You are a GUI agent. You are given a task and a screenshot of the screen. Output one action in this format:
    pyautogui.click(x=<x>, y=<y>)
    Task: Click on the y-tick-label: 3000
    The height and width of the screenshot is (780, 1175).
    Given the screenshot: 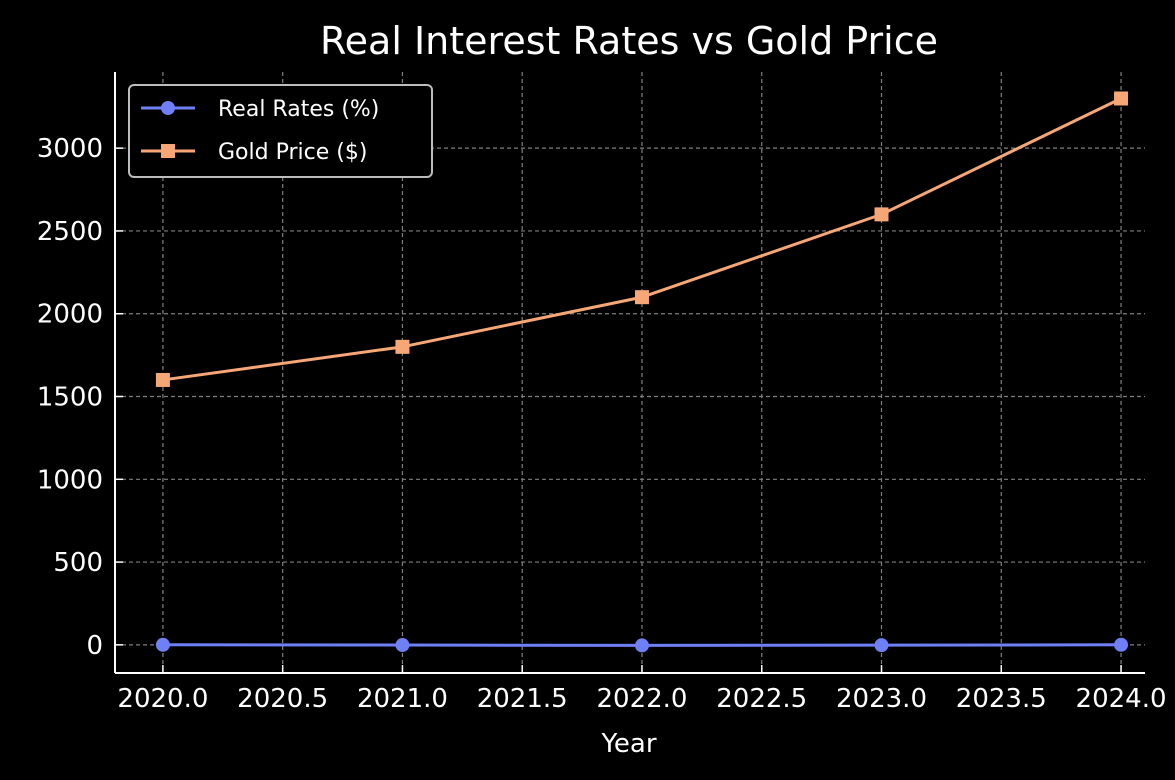 What is the action you would take?
    pyautogui.click(x=70, y=149)
    